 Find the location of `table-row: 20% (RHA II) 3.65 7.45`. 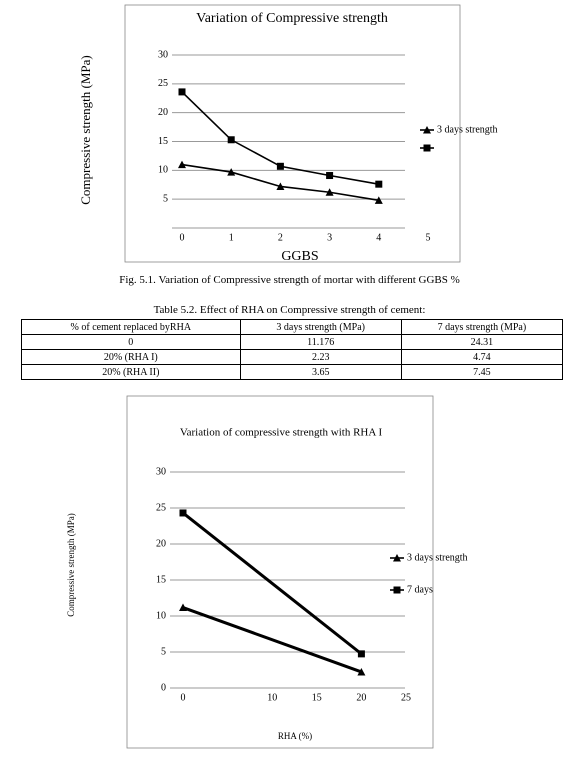

table-row: 20% (RHA II) 3.65 7.45 is located at coordinates (292, 372).